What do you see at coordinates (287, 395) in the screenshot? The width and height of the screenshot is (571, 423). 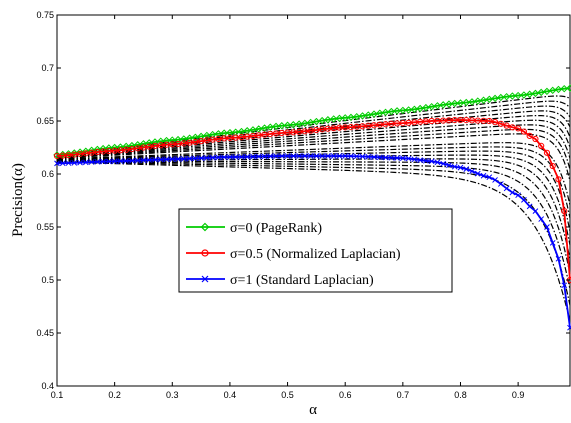 I see `x-tick-label: 0.5` at bounding box center [287, 395].